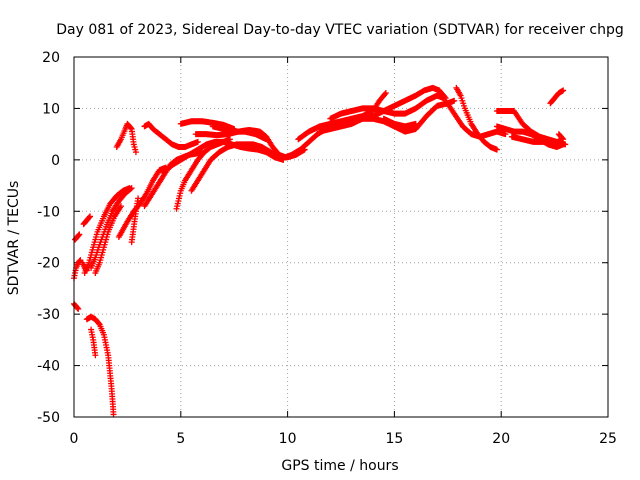 This screenshot has height=480, width=640. I want to click on x-tick-label: 25, so click(608, 439).